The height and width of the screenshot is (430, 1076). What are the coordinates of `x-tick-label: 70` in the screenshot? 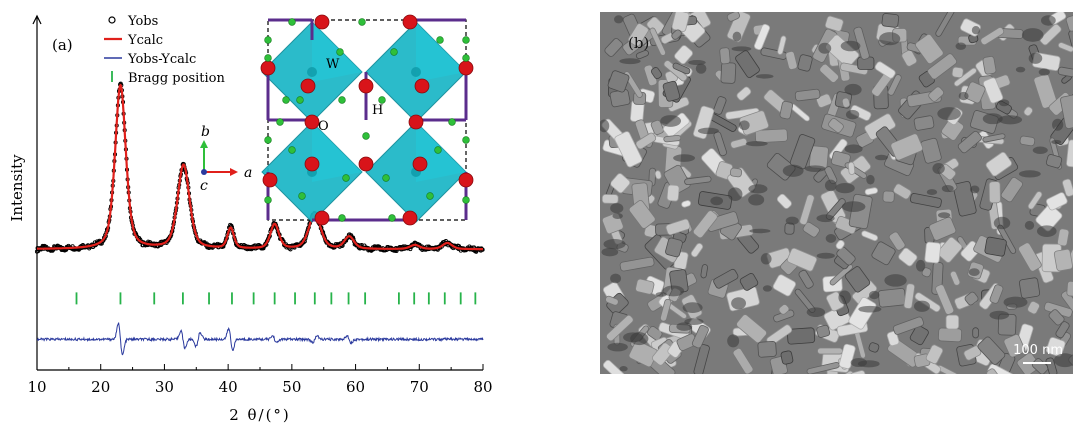 It's located at (419, 387).